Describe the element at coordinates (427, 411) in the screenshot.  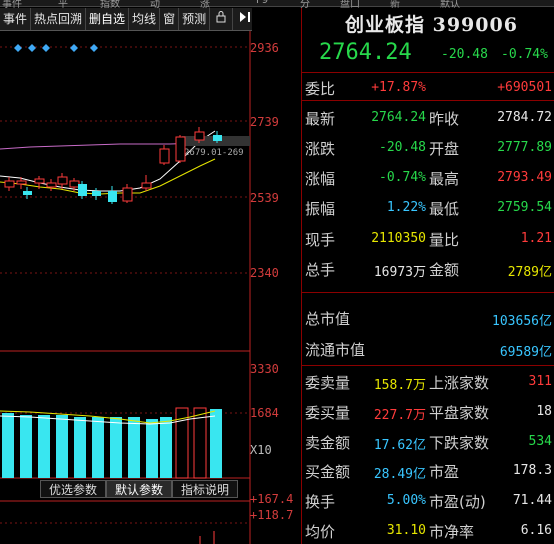
I see `stat-row: 委买量 227.7万 平盘家数 18` at that location.